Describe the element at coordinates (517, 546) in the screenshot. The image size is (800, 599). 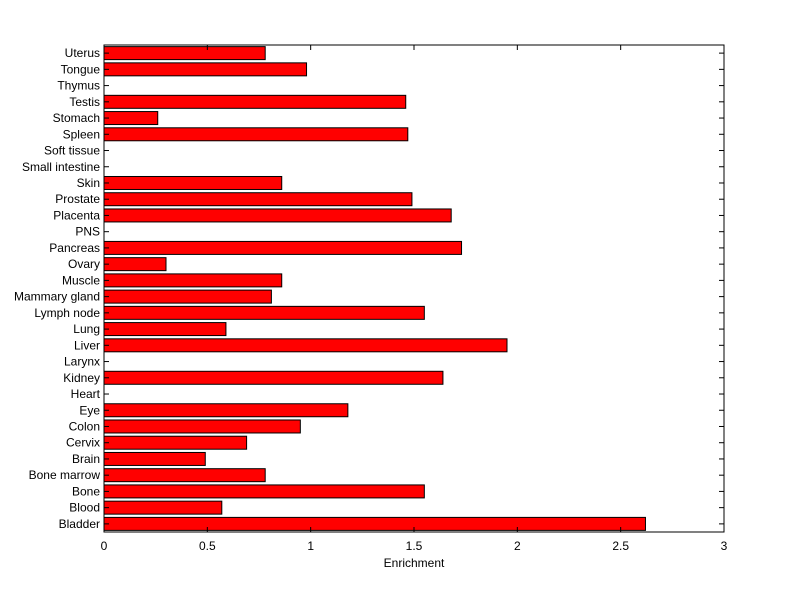
I see `x-tick-label-4: 2` at that location.